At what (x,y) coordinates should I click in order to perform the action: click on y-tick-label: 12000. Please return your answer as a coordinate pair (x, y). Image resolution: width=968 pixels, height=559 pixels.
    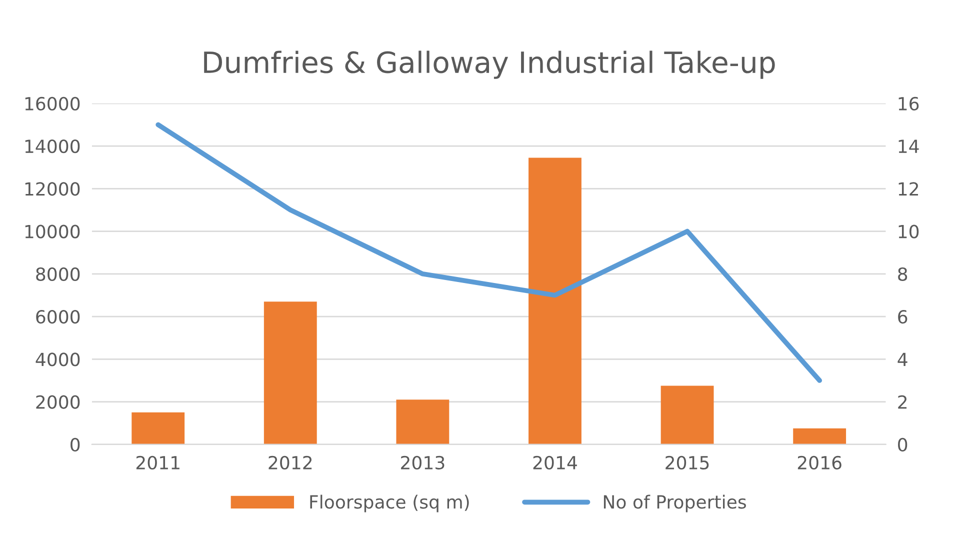
    Looking at the image, I should click on (52, 189).